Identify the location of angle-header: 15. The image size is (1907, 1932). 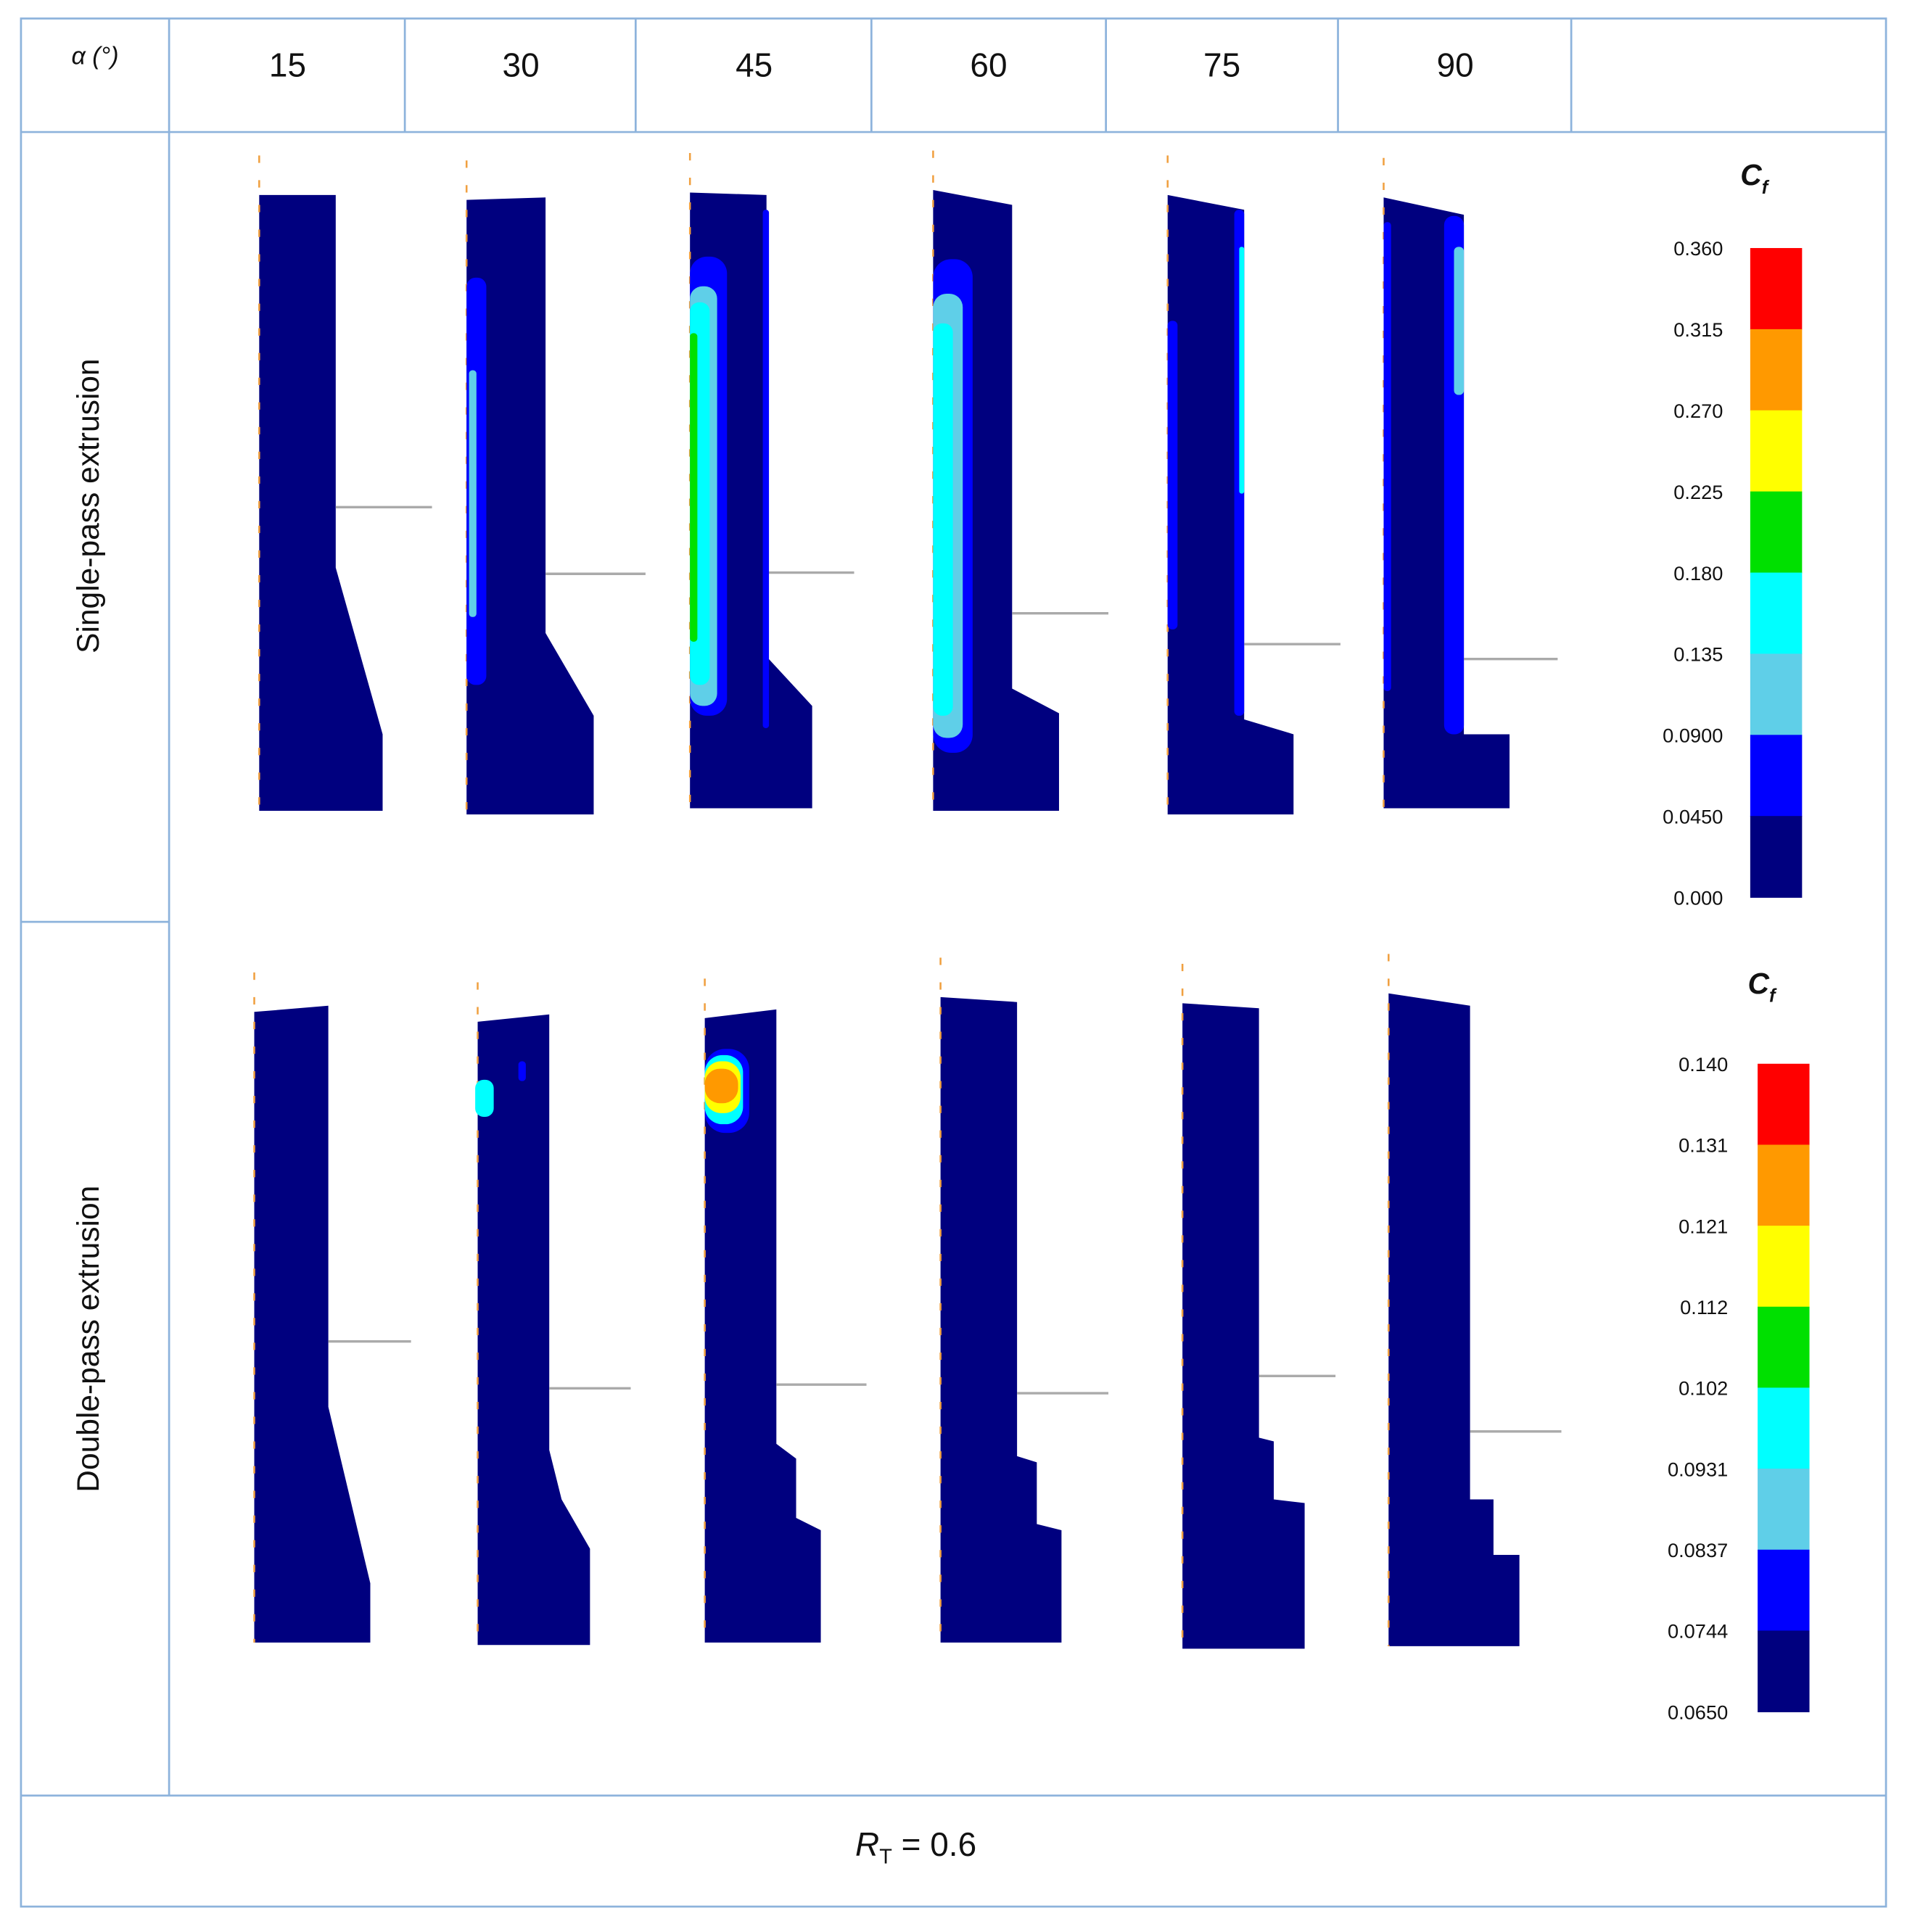
(287, 64).